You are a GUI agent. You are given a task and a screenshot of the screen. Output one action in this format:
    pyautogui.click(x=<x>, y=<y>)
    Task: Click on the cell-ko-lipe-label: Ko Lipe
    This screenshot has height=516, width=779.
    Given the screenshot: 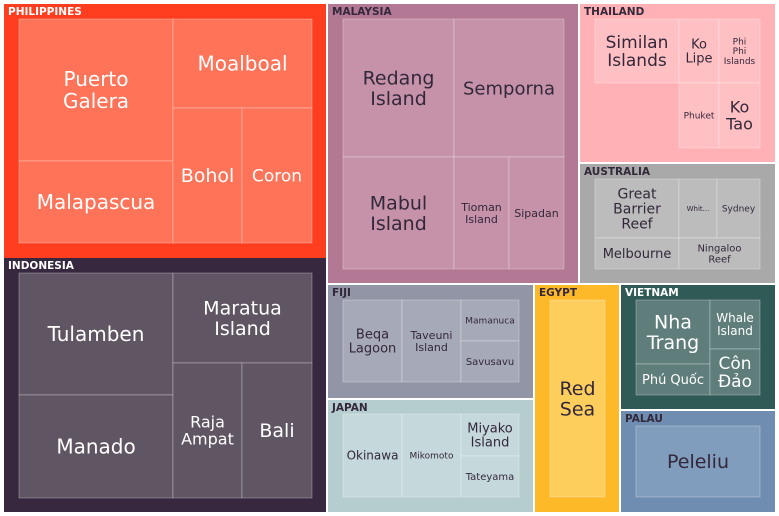 What is the action you would take?
    pyautogui.click(x=698, y=52)
    